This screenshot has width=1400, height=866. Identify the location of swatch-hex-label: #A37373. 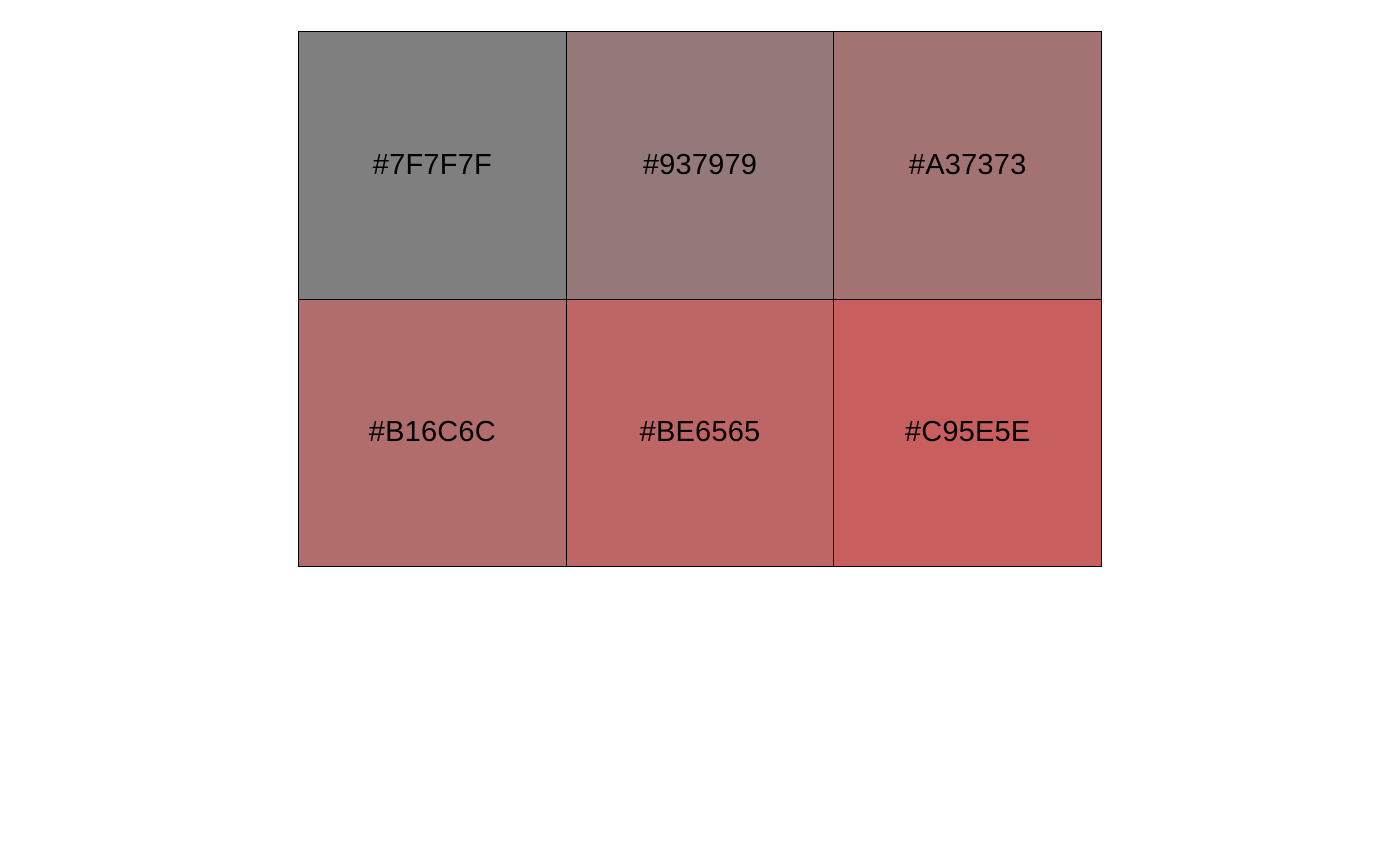
(967, 164).